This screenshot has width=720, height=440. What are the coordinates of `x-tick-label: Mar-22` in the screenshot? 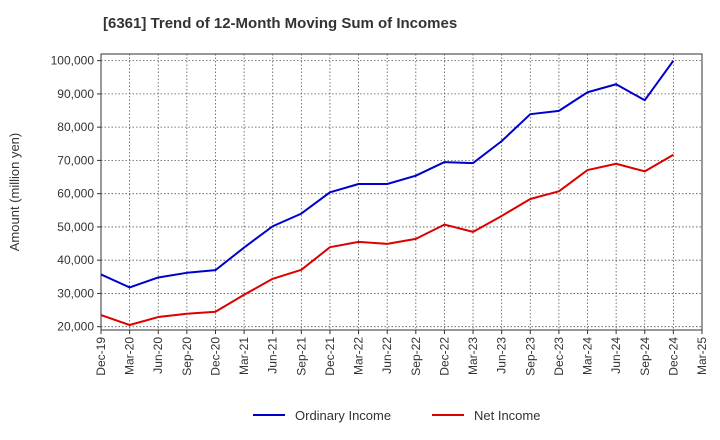 It's located at (359, 356).